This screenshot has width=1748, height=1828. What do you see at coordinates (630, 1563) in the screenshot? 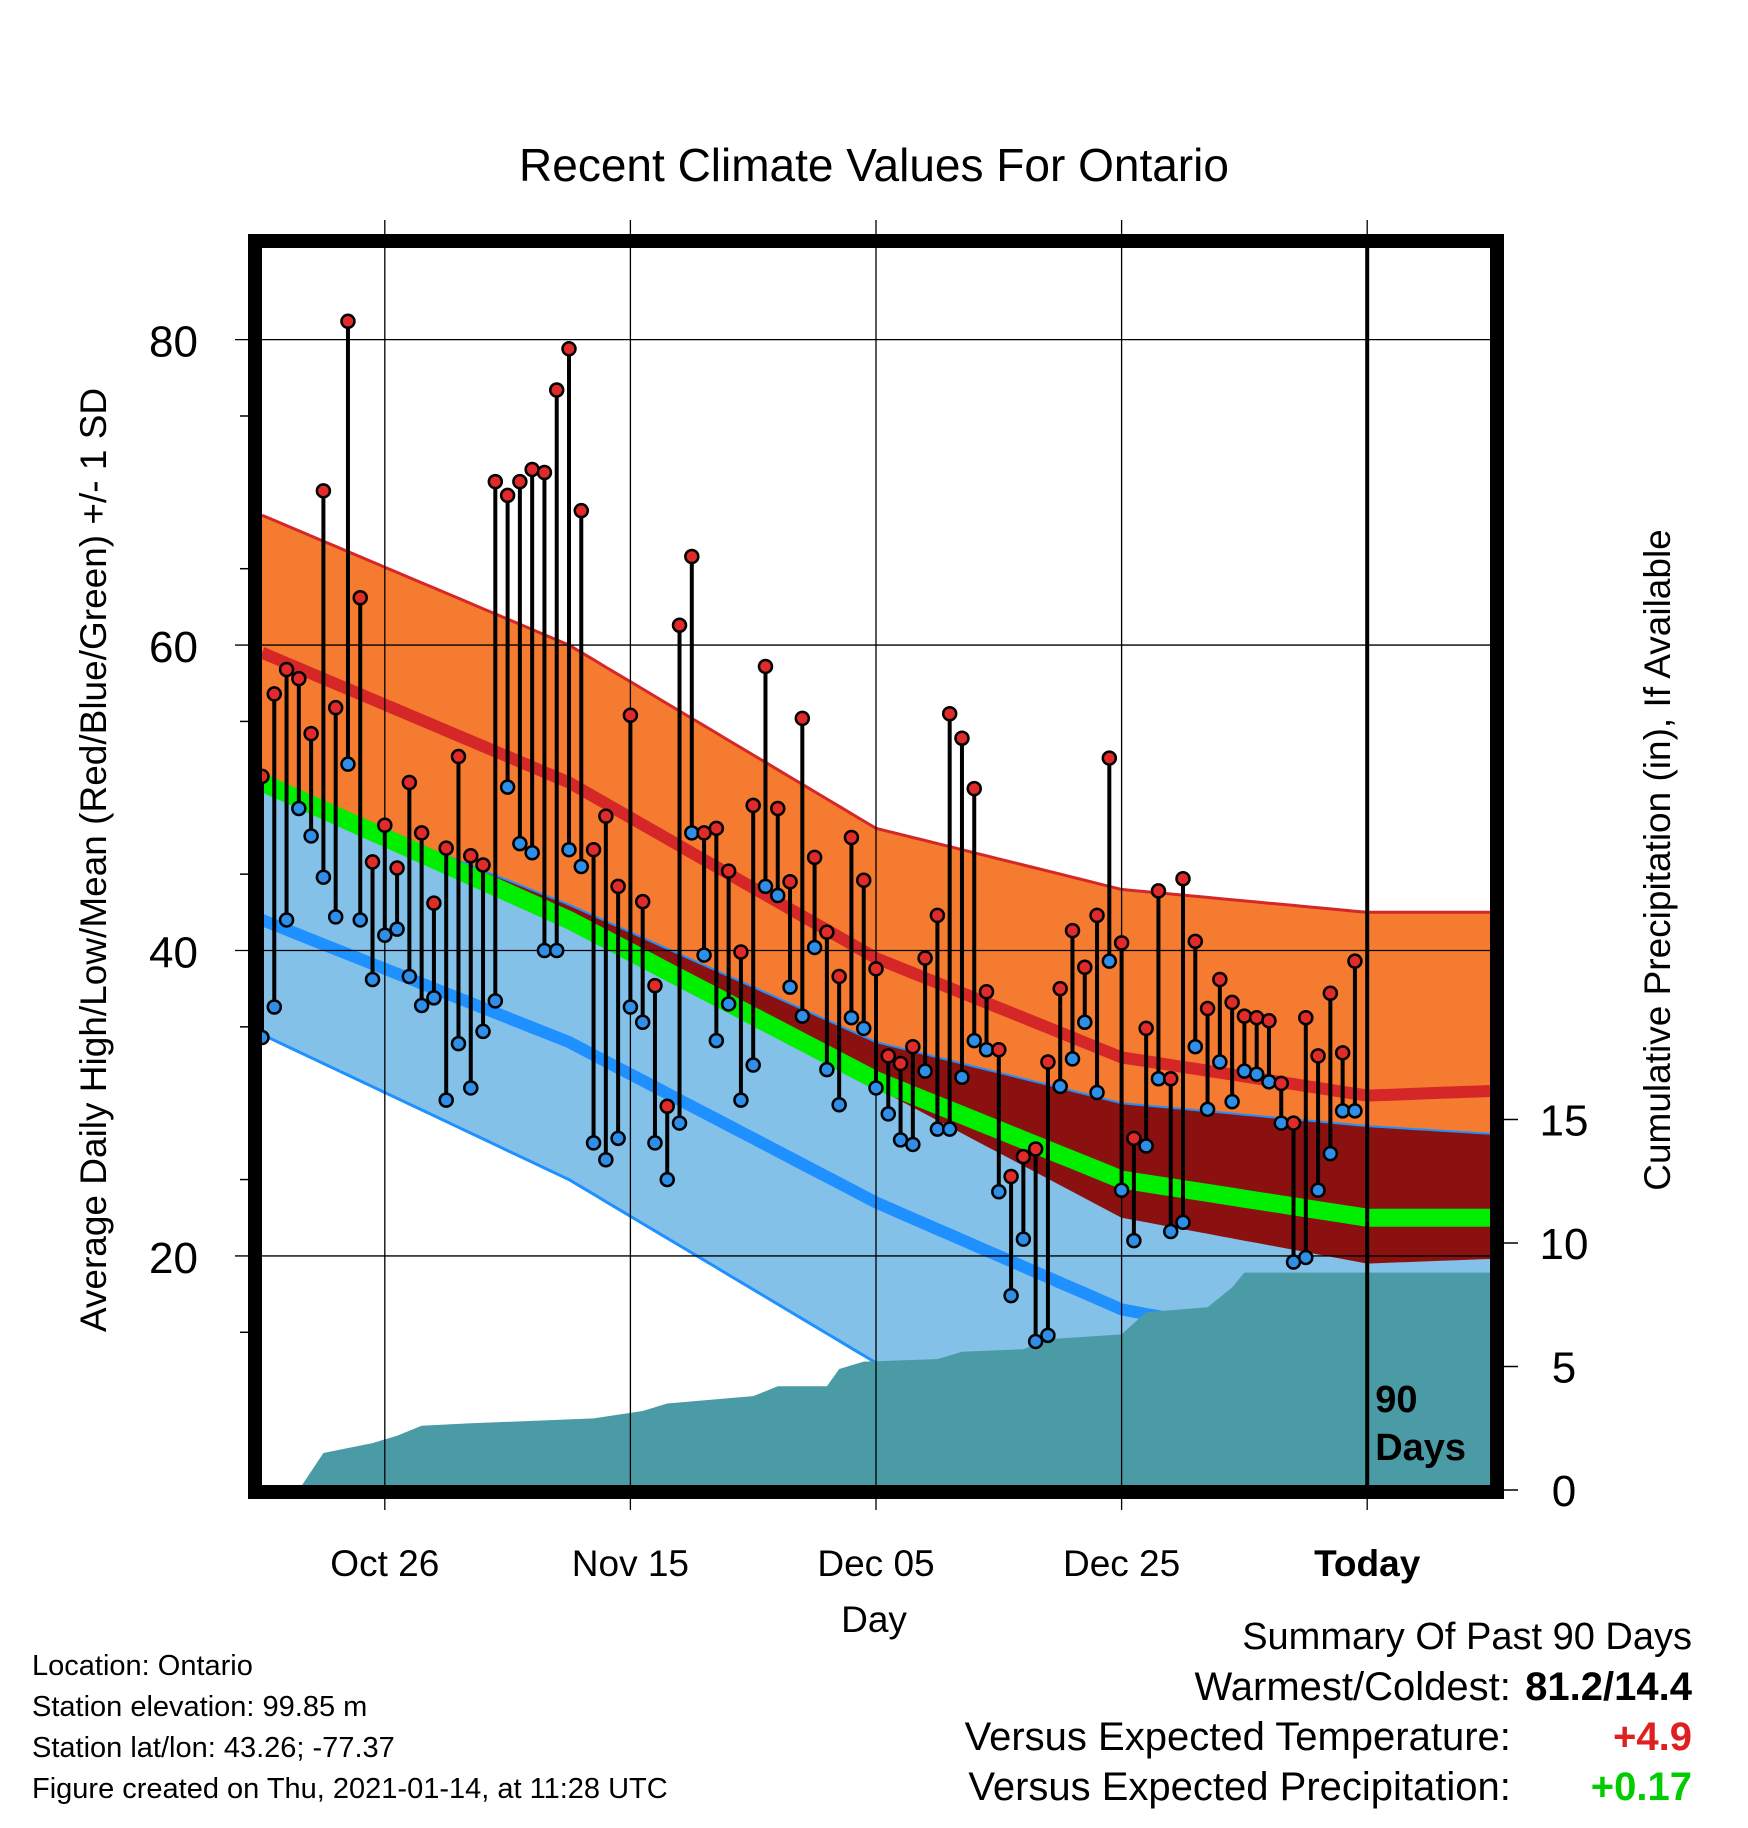
I see `x-tick-label: Nov 15` at bounding box center [630, 1563].